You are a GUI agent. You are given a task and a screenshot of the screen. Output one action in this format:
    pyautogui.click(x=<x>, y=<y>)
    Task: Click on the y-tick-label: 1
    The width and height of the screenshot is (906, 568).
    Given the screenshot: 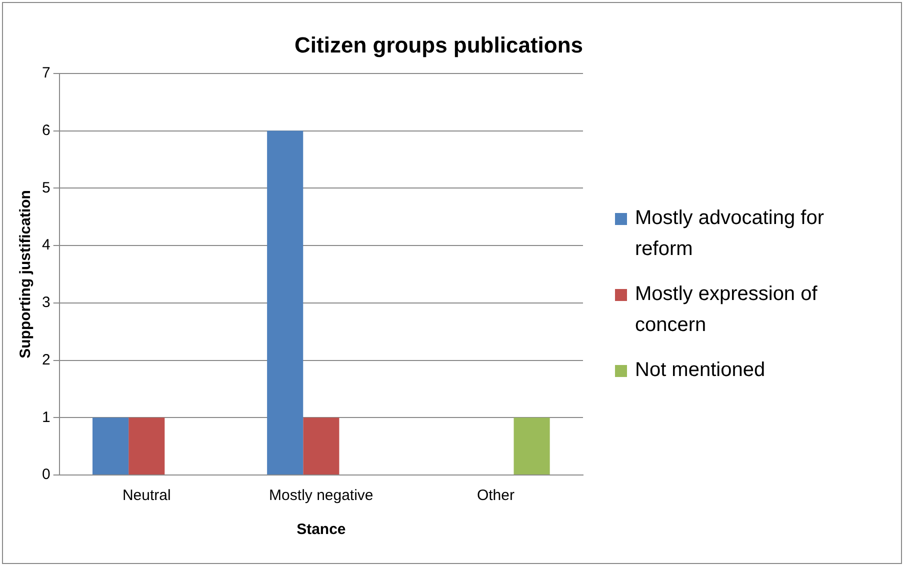 What is the action you would take?
    pyautogui.click(x=46, y=417)
    